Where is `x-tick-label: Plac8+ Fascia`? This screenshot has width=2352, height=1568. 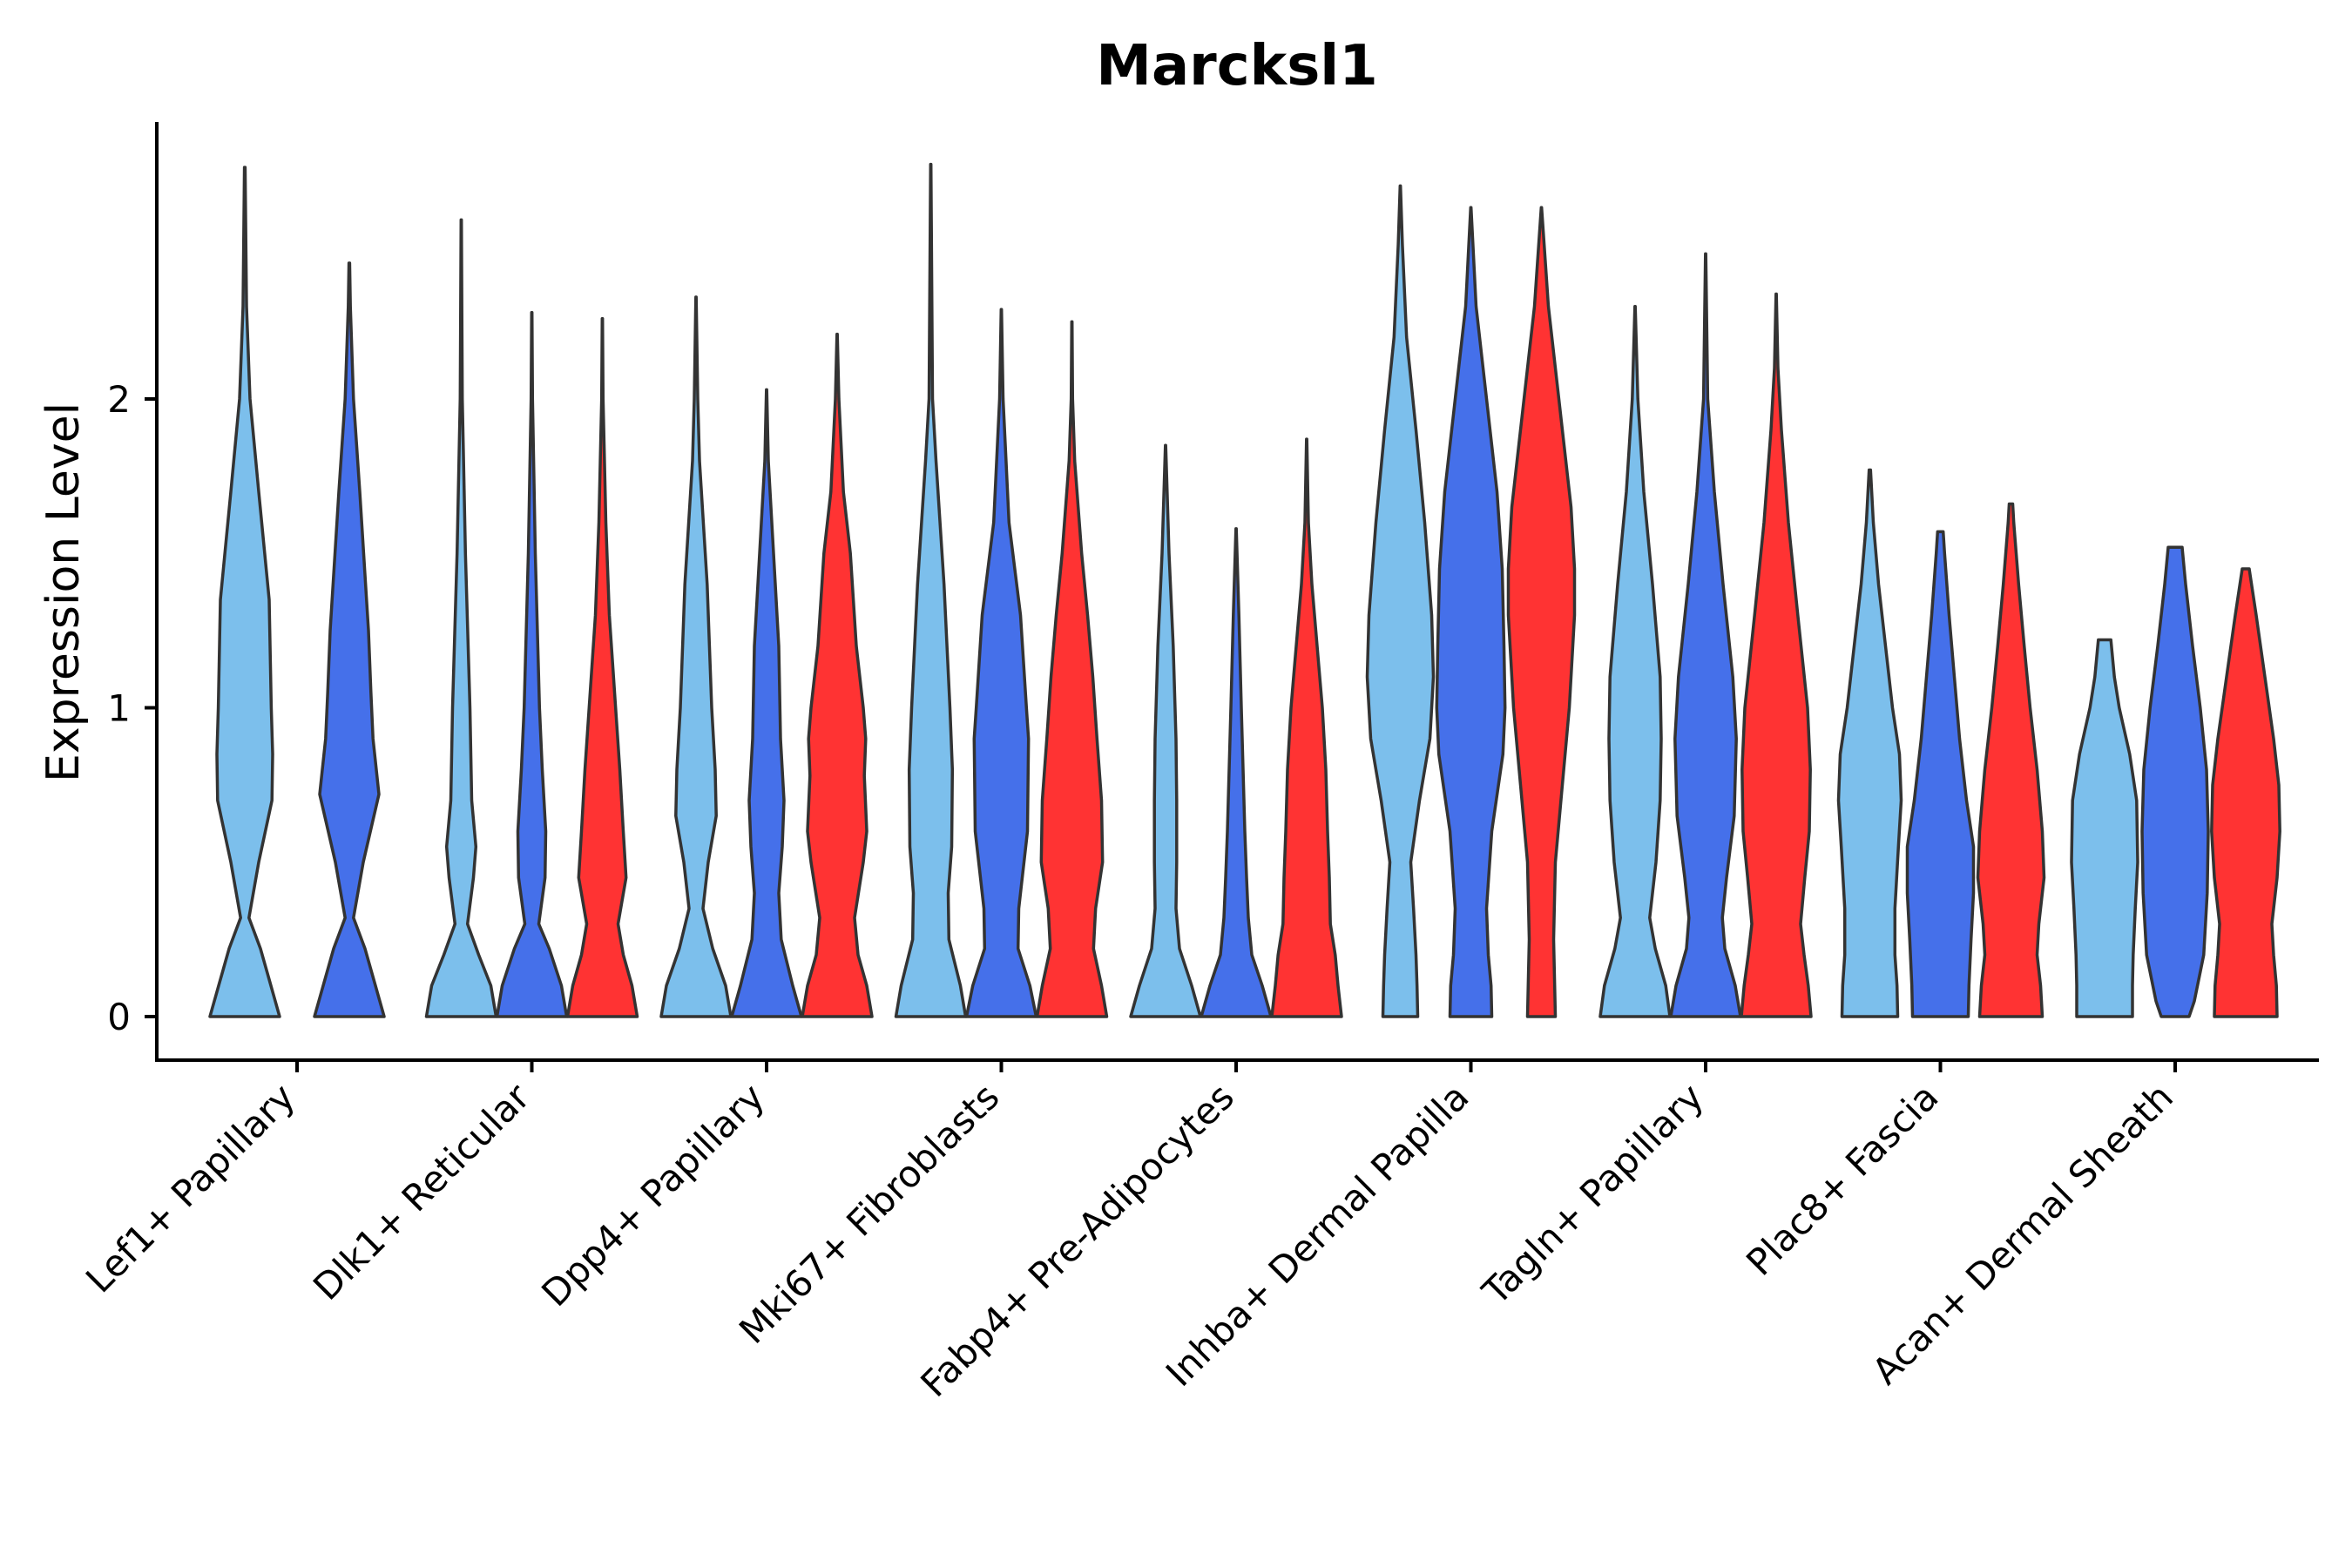
x-tick-label: Plac8+ Fascia is located at coordinates (1842, 1179).